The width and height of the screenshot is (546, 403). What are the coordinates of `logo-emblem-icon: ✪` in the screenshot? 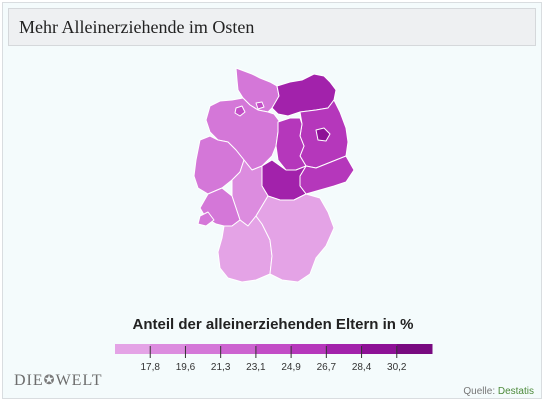 It's located at (49, 379).